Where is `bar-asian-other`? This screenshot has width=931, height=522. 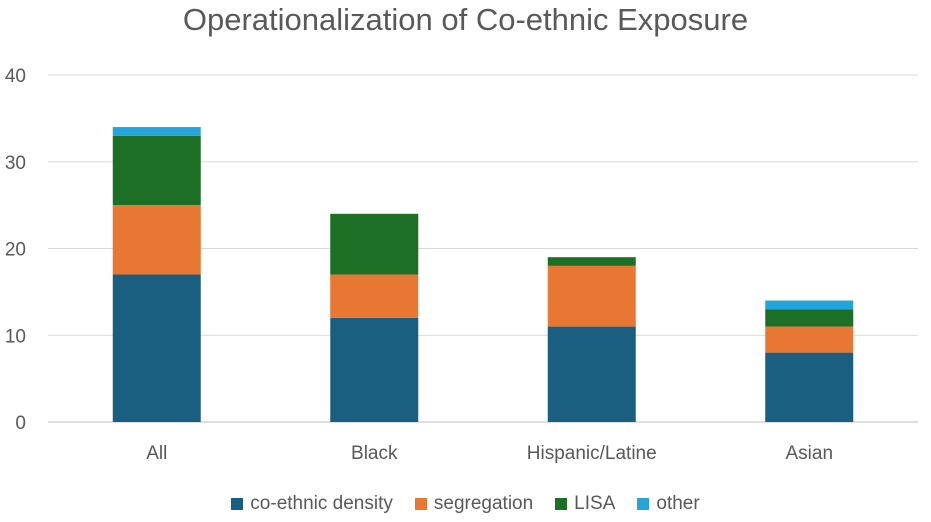
bar-asian-other is located at coordinates (809, 305).